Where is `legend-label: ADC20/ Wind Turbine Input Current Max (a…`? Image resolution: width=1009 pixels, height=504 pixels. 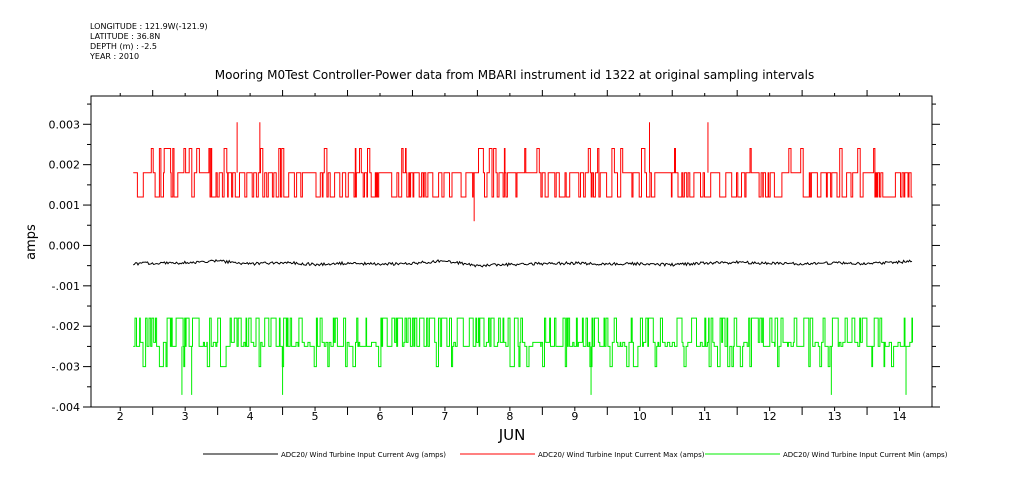
legend-label: ADC20/ Wind Turbine Input Current Max (a… is located at coordinates (621, 455).